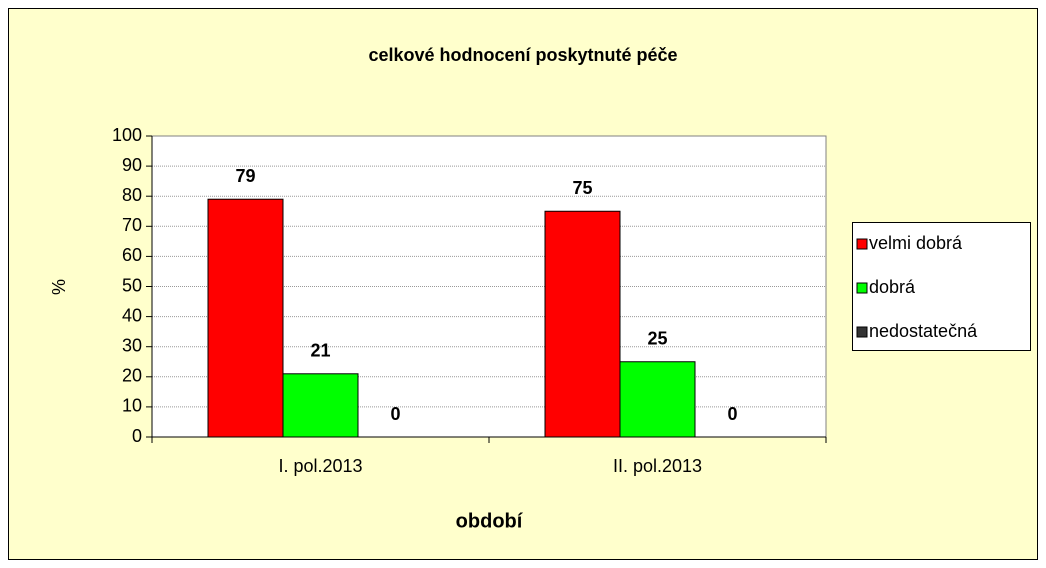 The image size is (1046, 568). Describe the element at coordinates (892, 287) in the screenshot. I see `legend-label: dobrá` at that location.